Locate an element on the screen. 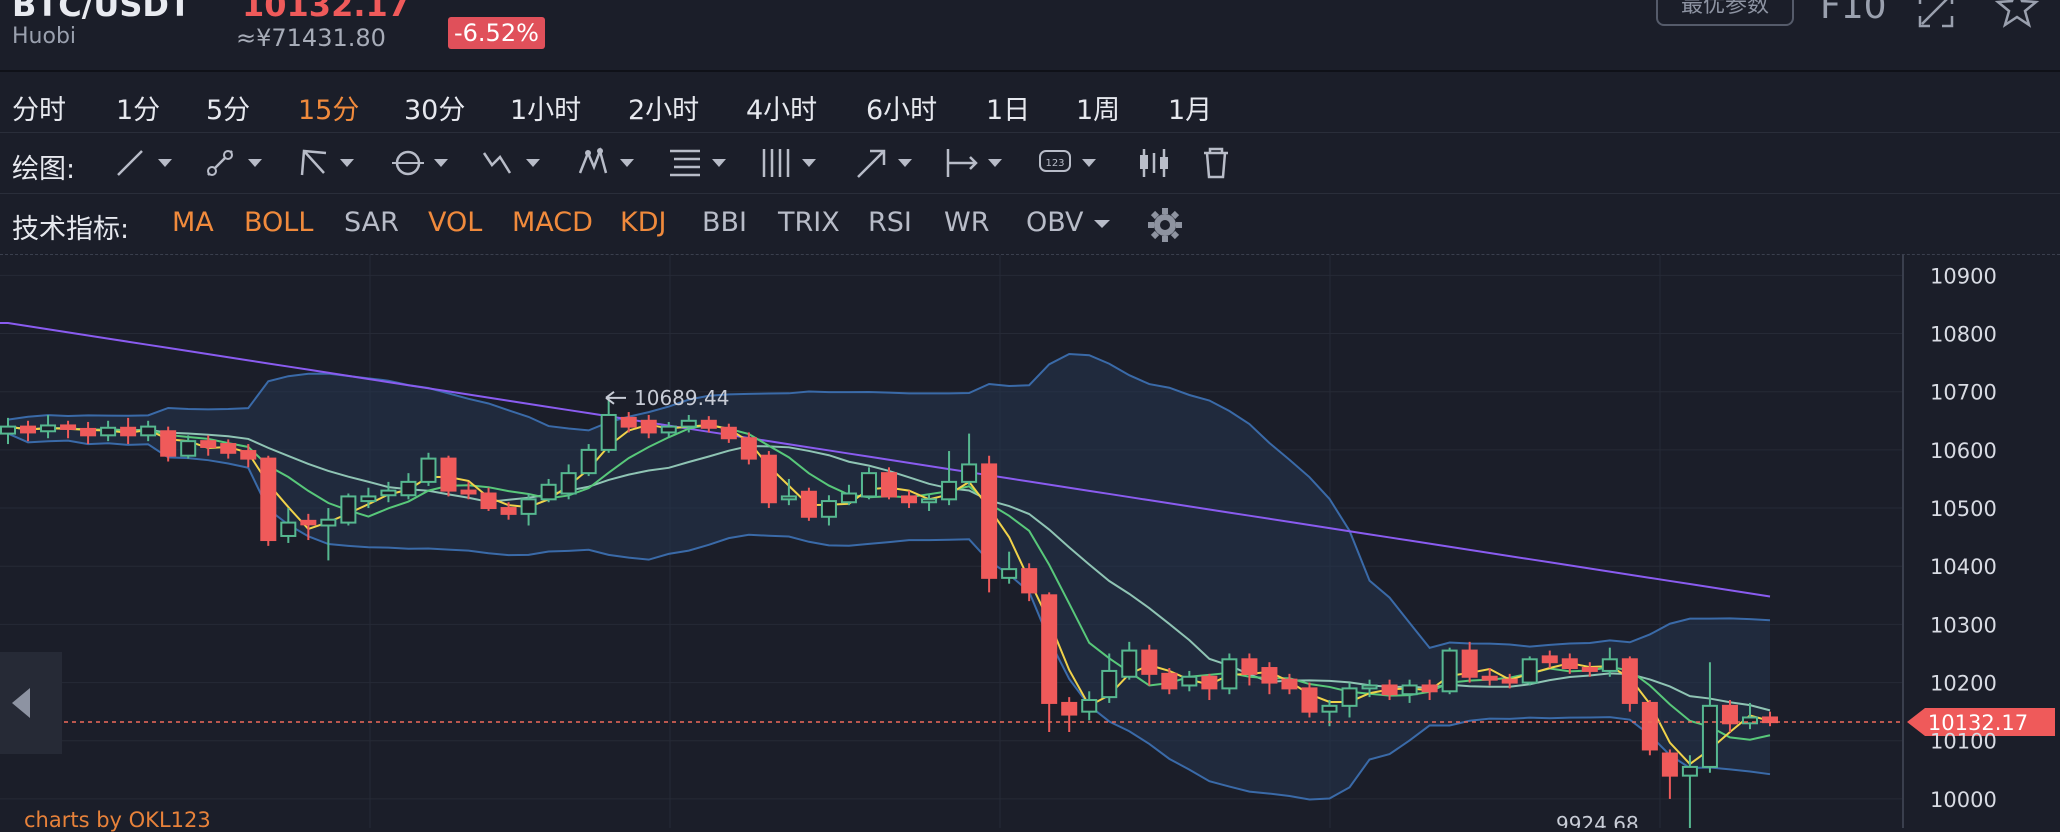 The image size is (2060, 832). fib-icon is located at coordinates (701, 163).